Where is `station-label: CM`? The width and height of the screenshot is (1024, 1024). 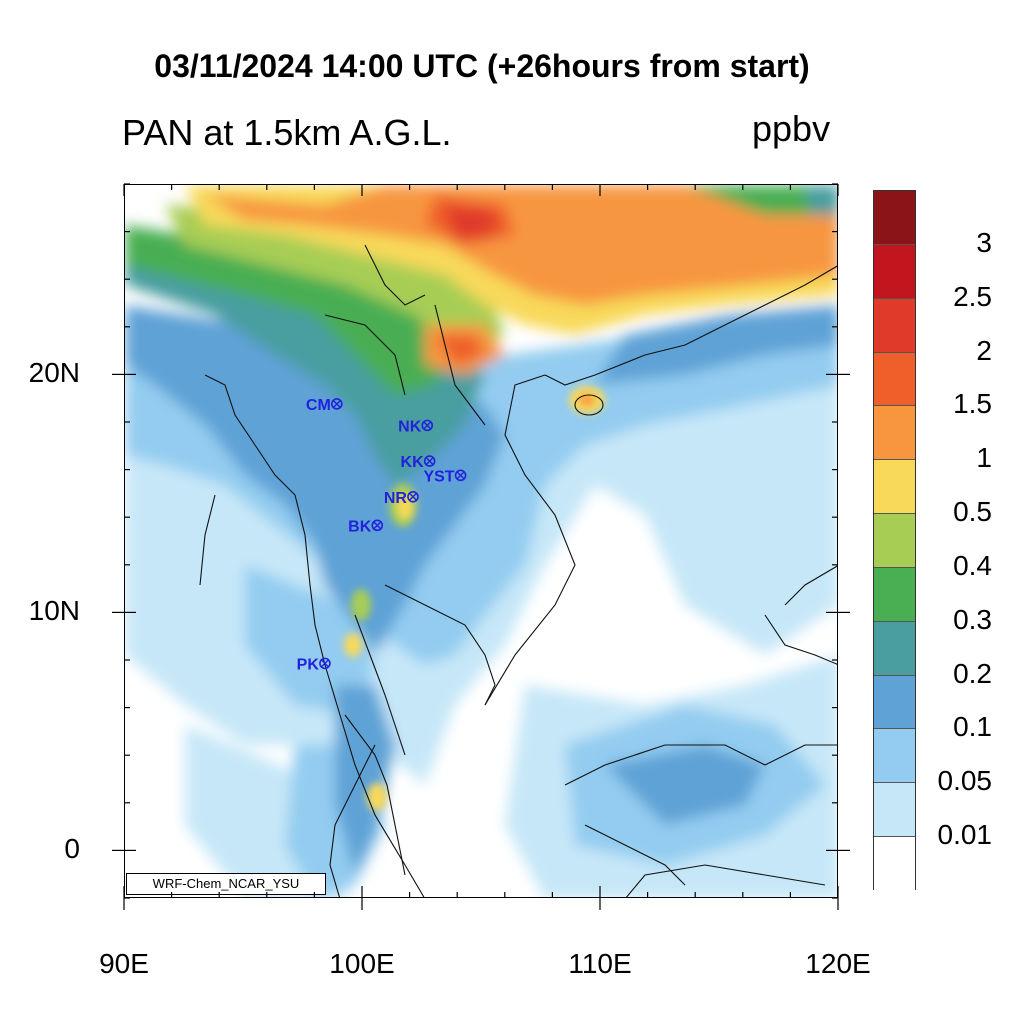 station-label: CM is located at coordinates (318, 405).